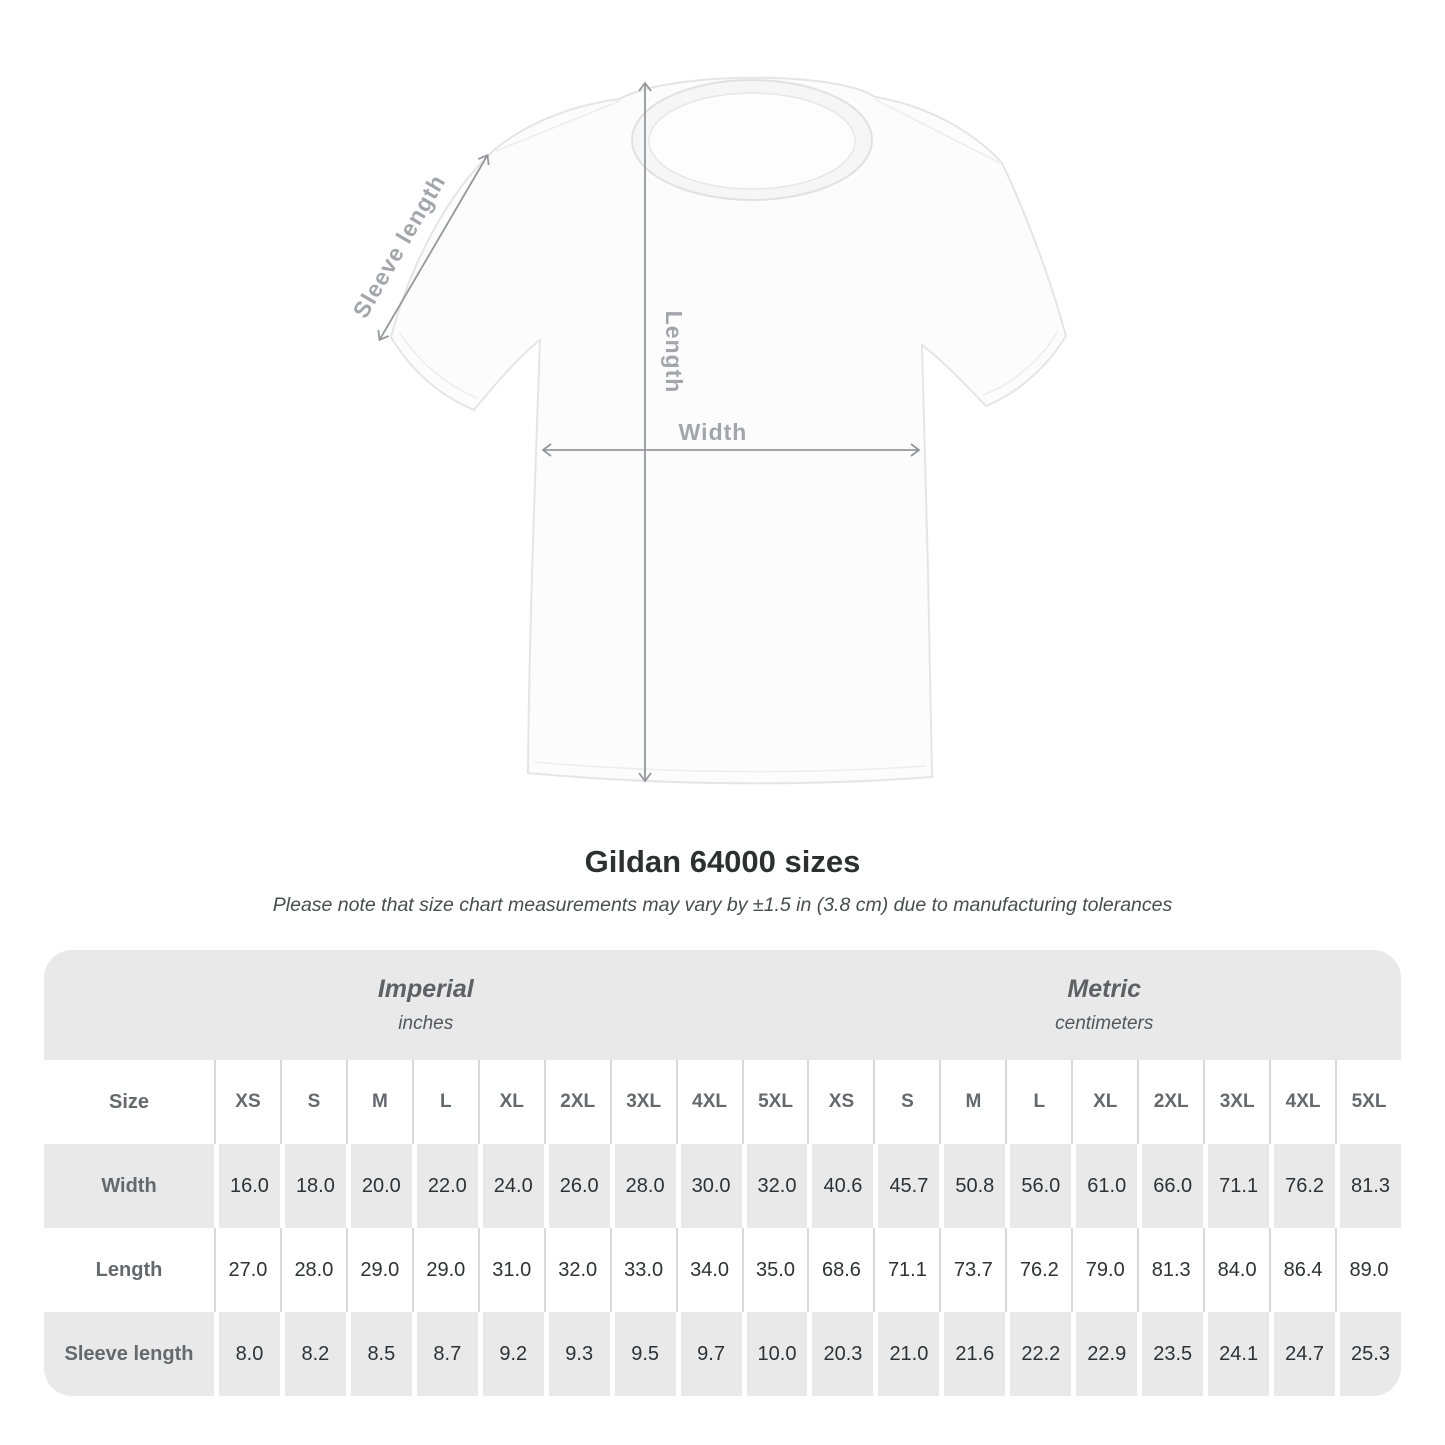 The width and height of the screenshot is (1445, 1445). What do you see at coordinates (444, 1186) in the screenshot?
I see `value-cell: 22.0` at bounding box center [444, 1186].